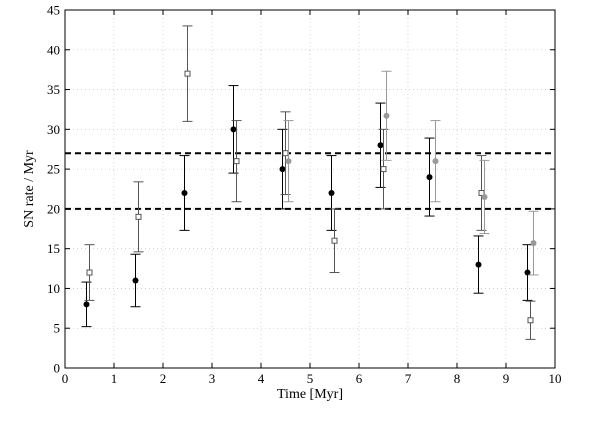 The width and height of the screenshot is (598, 432). What do you see at coordinates (53, 49) in the screenshot?
I see `y-tick-label: 40` at bounding box center [53, 49].